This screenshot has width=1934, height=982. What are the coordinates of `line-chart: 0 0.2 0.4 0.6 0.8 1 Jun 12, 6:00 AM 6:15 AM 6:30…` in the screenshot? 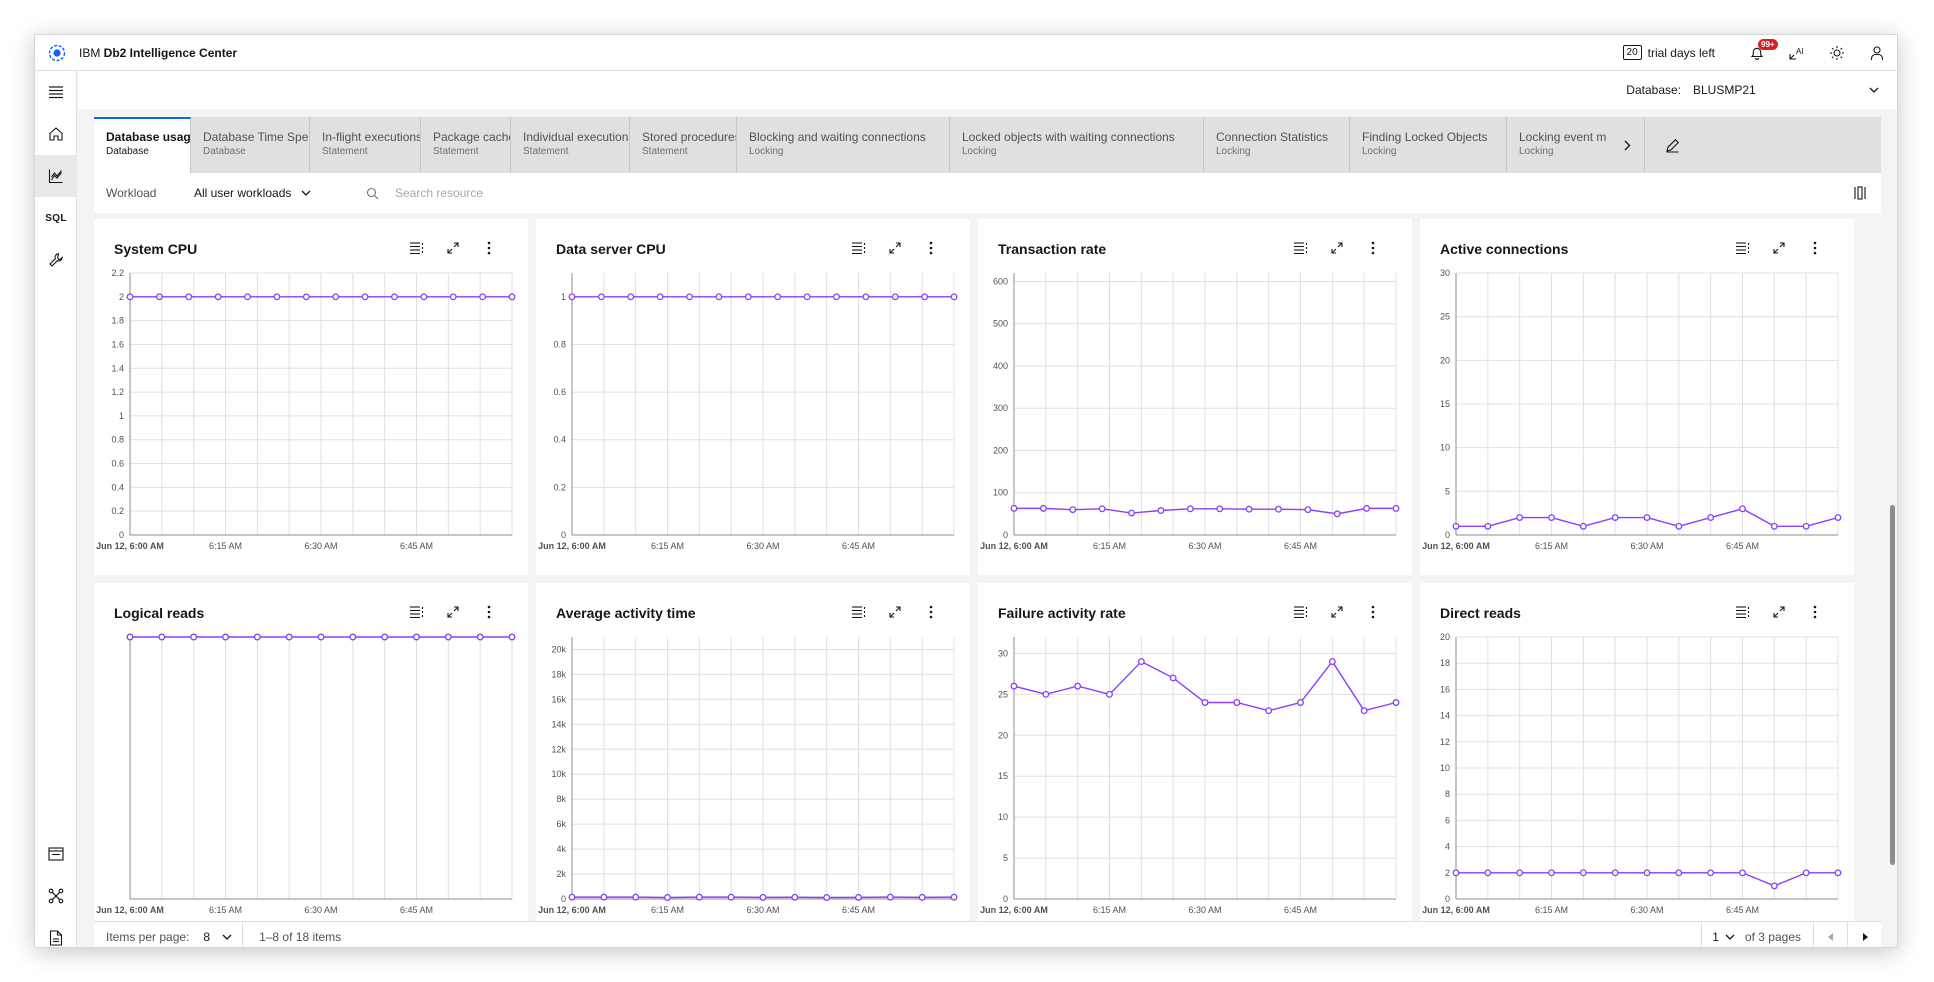 It's located at (753, 422).